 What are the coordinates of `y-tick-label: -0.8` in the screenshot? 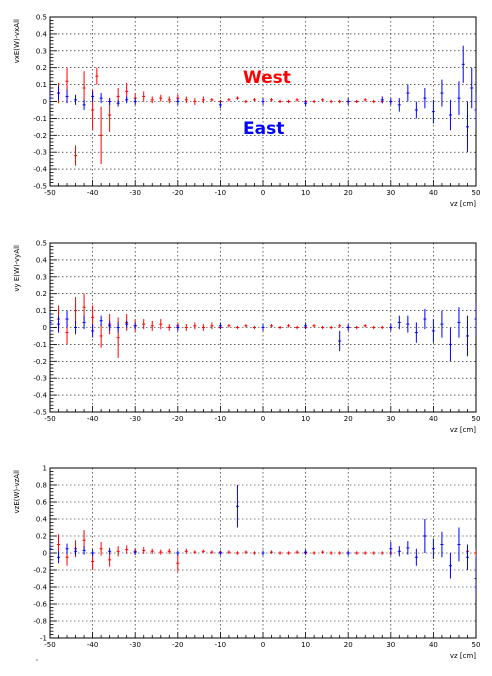 It's located at (40, 622).